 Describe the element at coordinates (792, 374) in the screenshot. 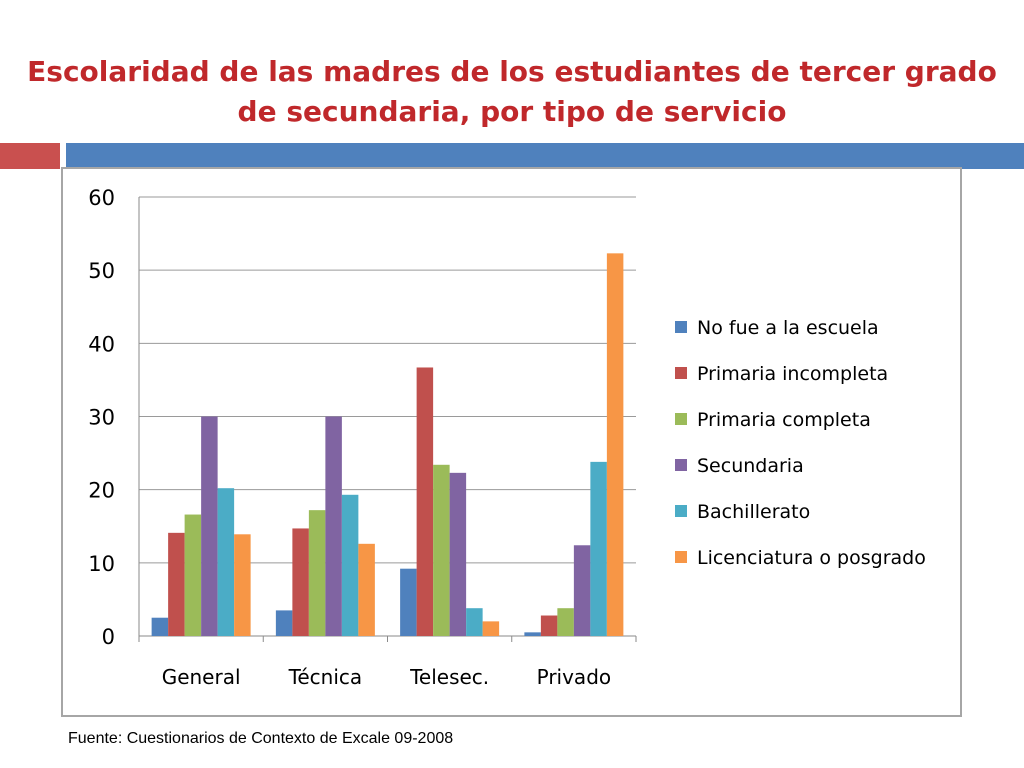

I see `legend-label-1: Primaria incompleta` at that location.